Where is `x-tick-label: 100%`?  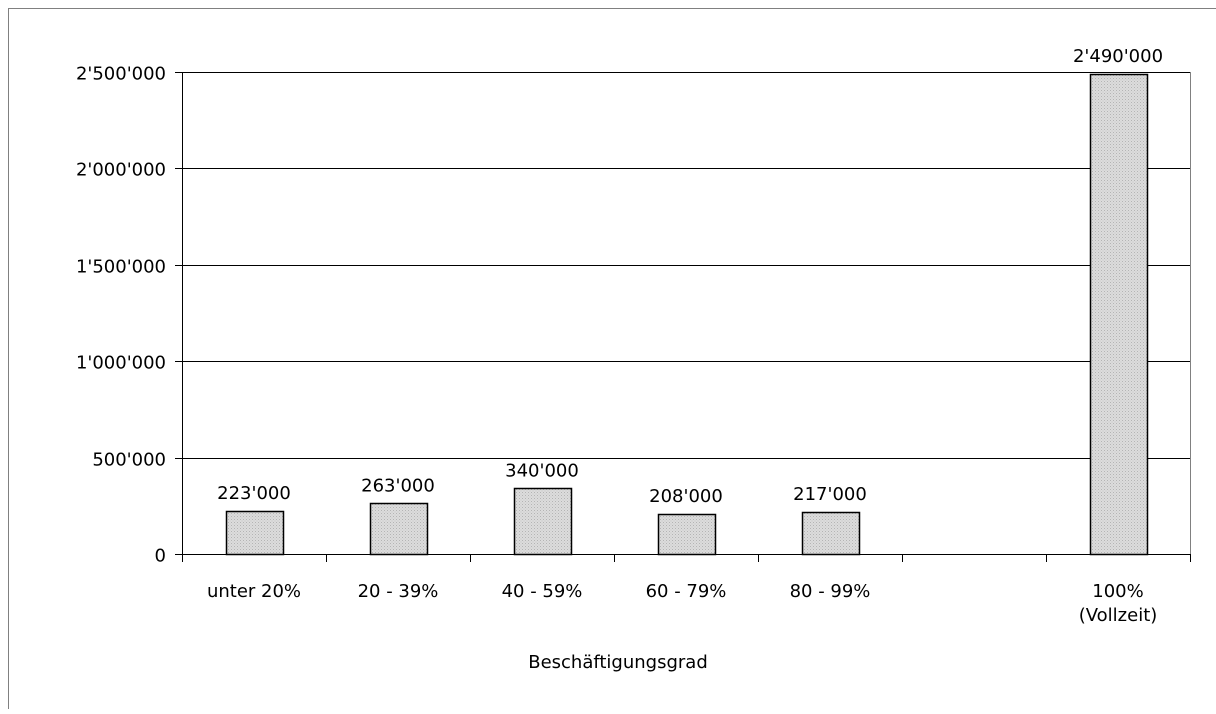
x-tick-label: 100% is located at coordinates (1117, 591).